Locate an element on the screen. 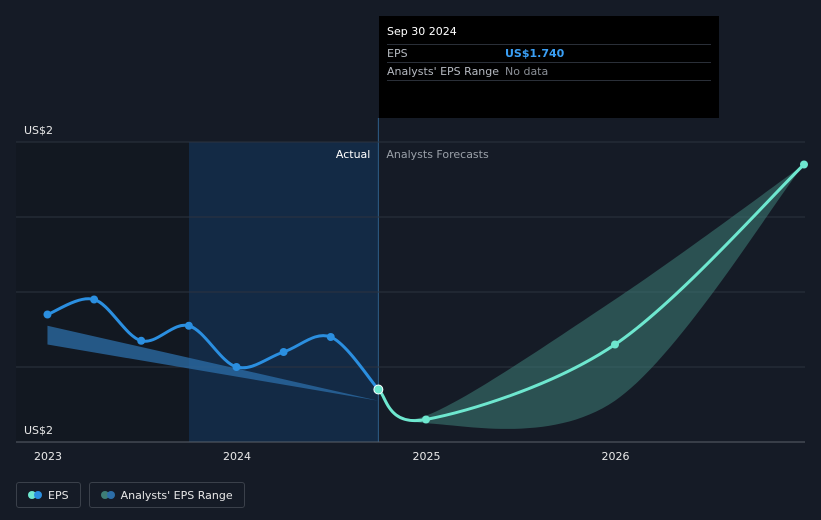  y-tick-label-bottom: US$2 is located at coordinates (38, 430).